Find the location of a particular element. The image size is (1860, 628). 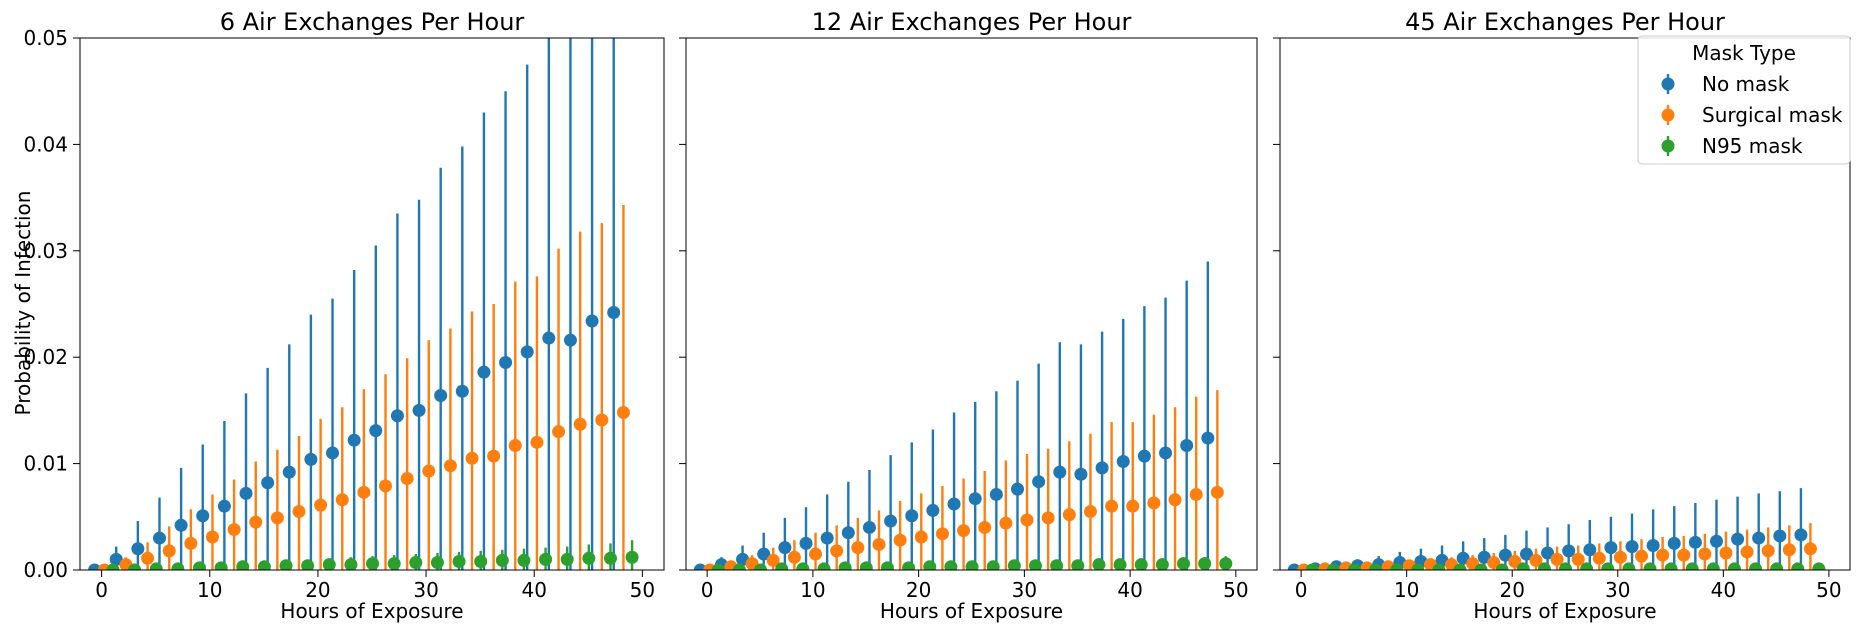

series-surgical-mask is located at coordinates (963, 480).